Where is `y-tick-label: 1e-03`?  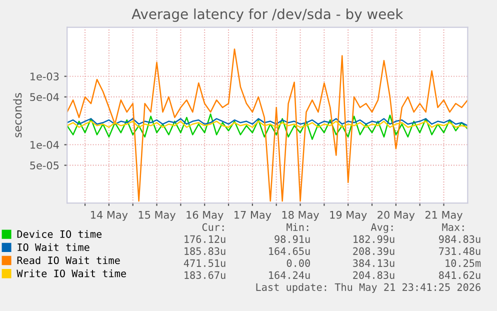
y-tick-label: 1e-03 is located at coordinates (44, 76).